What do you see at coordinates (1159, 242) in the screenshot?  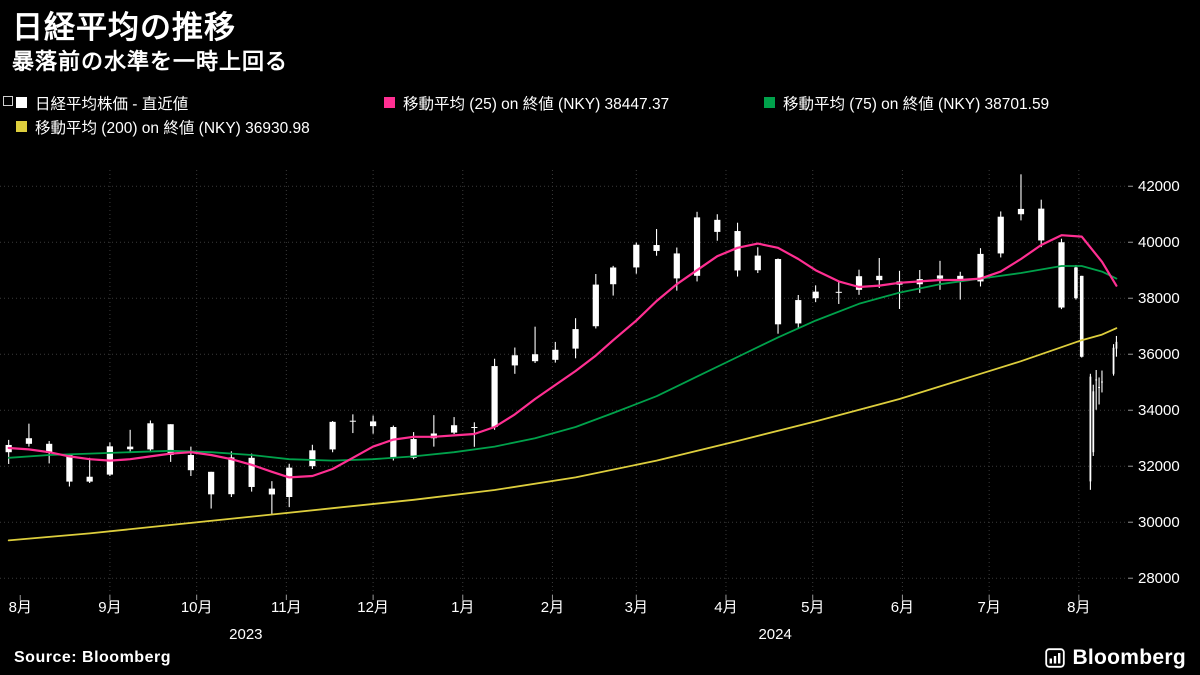 I see `svg-text: 40000` at bounding box center [1159, 242].